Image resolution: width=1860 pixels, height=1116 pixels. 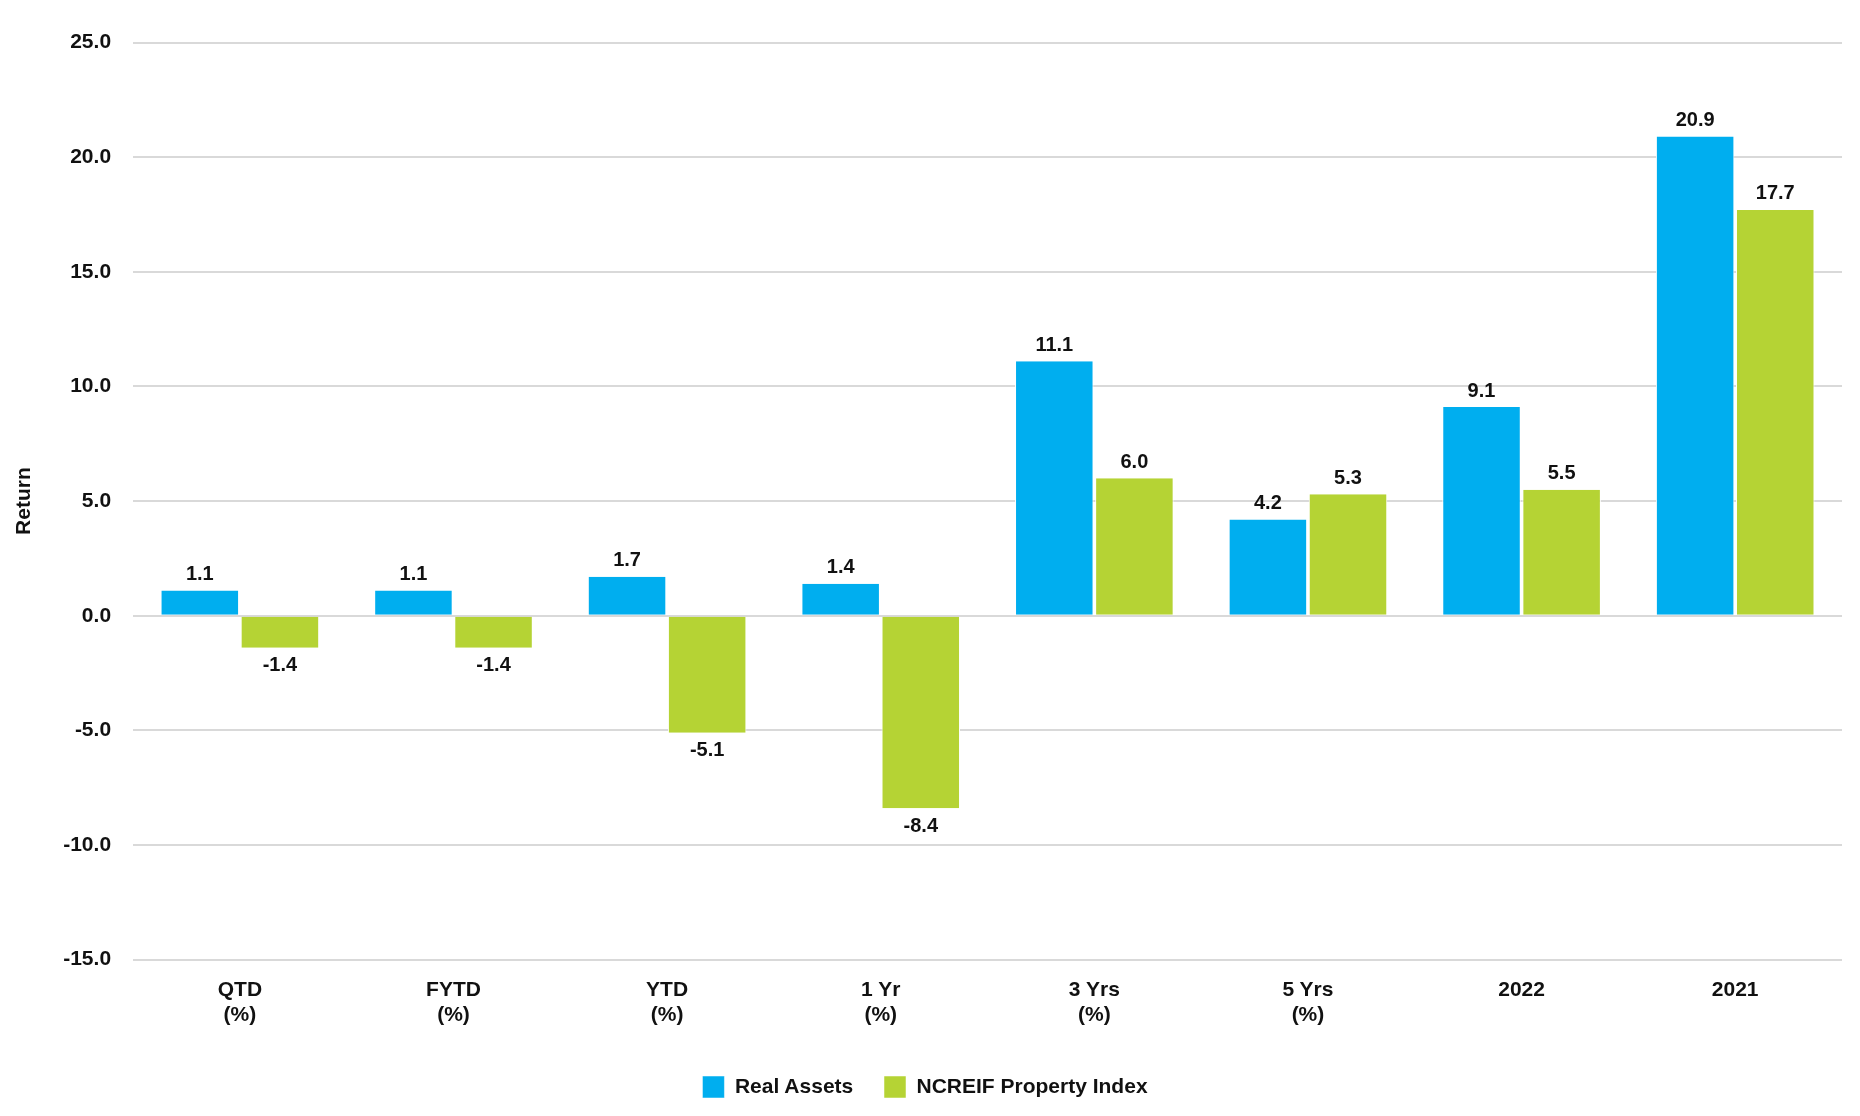 I want to click on y-tick-label: 25.0, so click(x=91, y=41).